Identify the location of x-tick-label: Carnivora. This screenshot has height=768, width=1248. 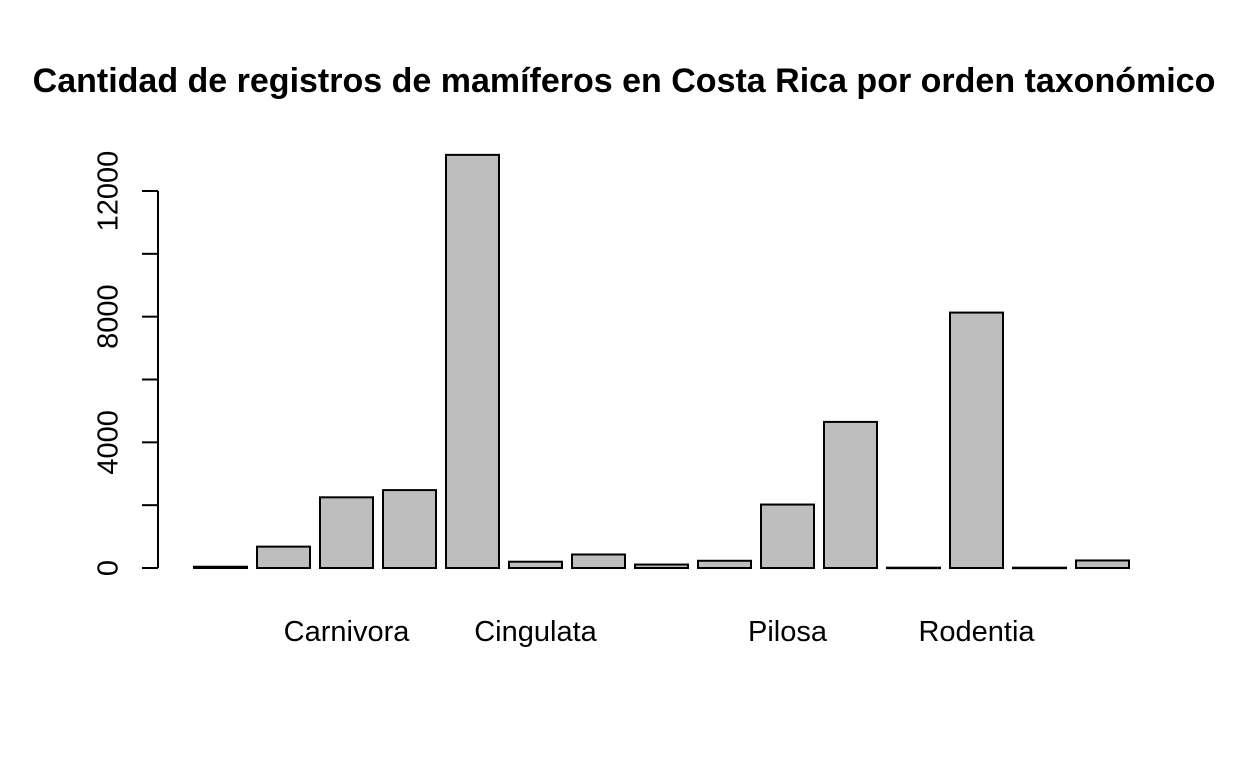
(347, 632).